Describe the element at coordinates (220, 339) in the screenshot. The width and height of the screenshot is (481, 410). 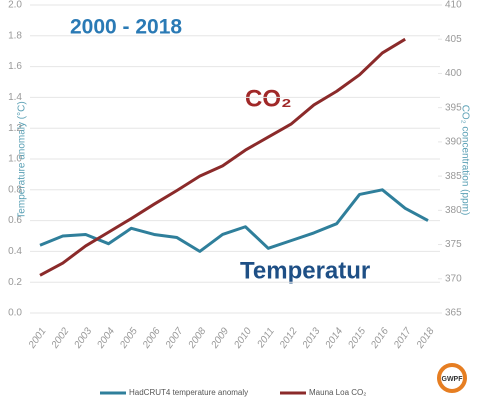
I see `x-tick-label: 2009` at that location.